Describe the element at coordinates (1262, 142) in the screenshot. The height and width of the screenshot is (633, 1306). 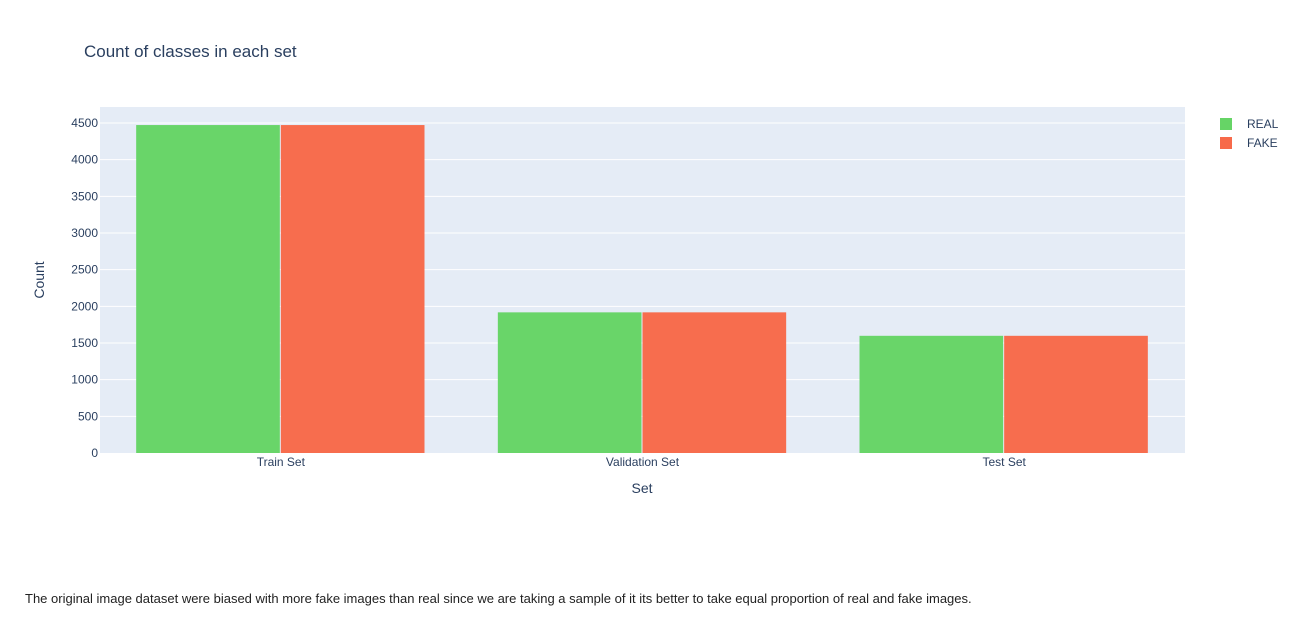
I see `legend-label-fake: FAKE` at that location.